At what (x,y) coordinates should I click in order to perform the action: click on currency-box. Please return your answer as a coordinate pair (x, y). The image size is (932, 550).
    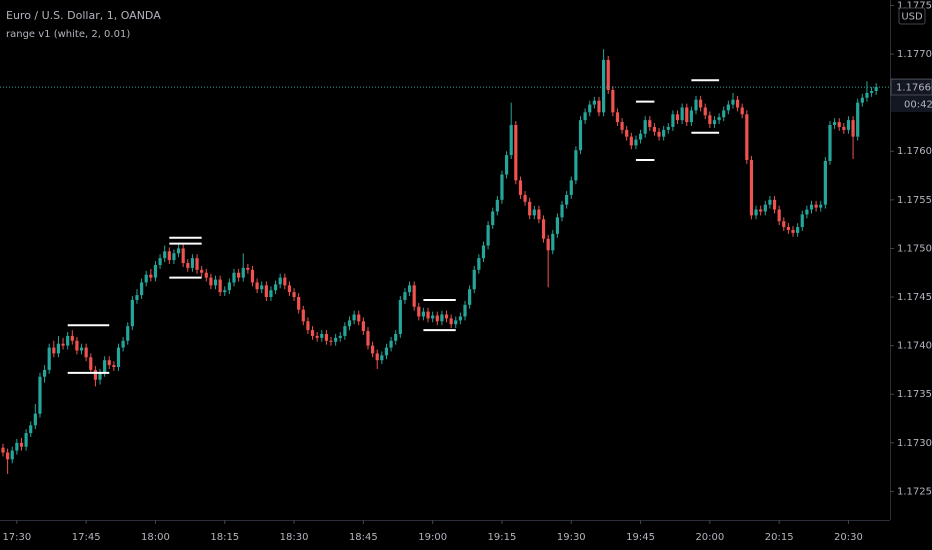
    Looking at the image, I should click on (912, 16).